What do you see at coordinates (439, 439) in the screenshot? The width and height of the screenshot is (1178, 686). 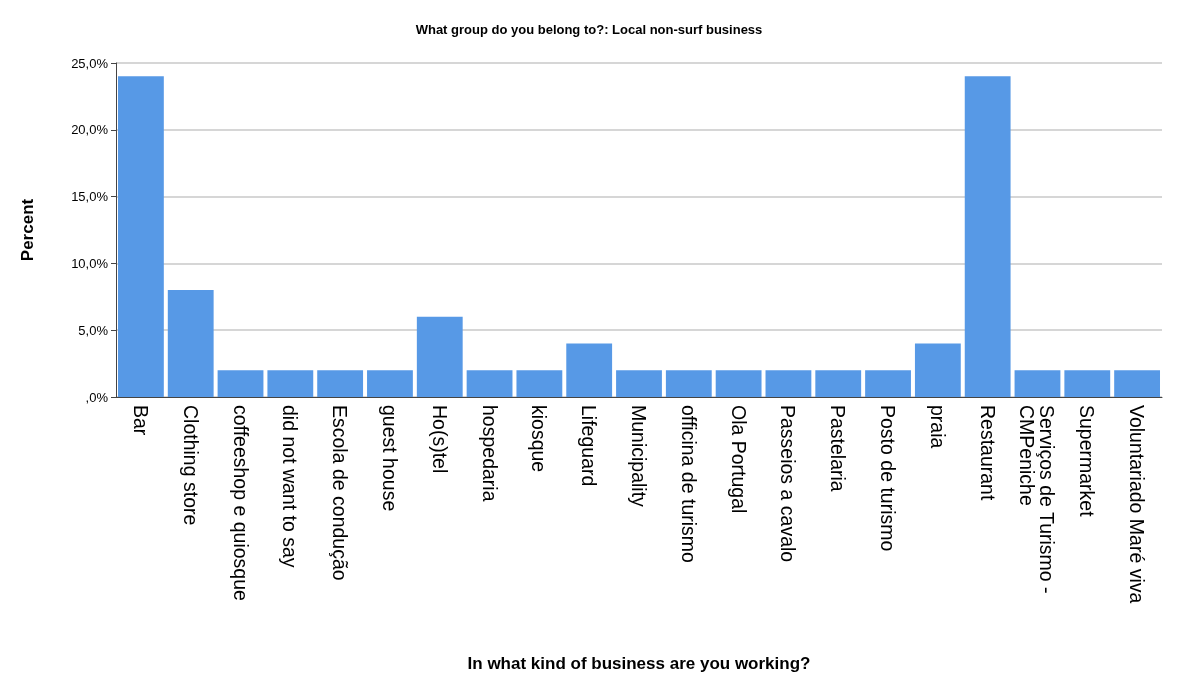 I see `x-tick-label: Ho(s)tel` at bounding box center [439, 439].